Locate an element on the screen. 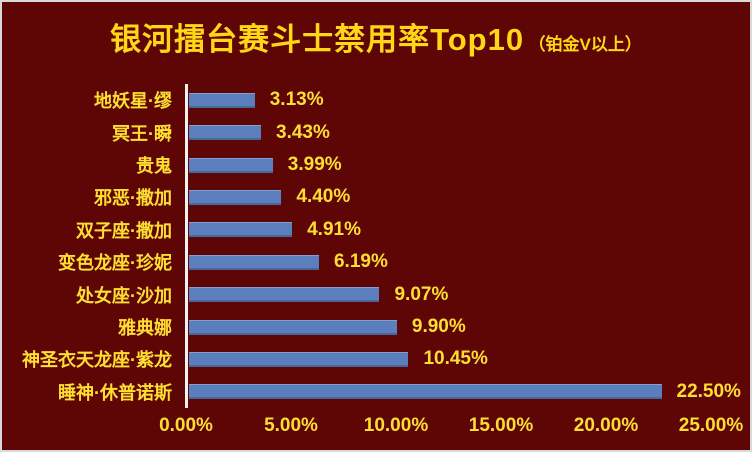 This screenshot has height=452, width=752. bar-row: 神圣衣天龙座·紫龙 10.45% is located at coordinates (376, 359).